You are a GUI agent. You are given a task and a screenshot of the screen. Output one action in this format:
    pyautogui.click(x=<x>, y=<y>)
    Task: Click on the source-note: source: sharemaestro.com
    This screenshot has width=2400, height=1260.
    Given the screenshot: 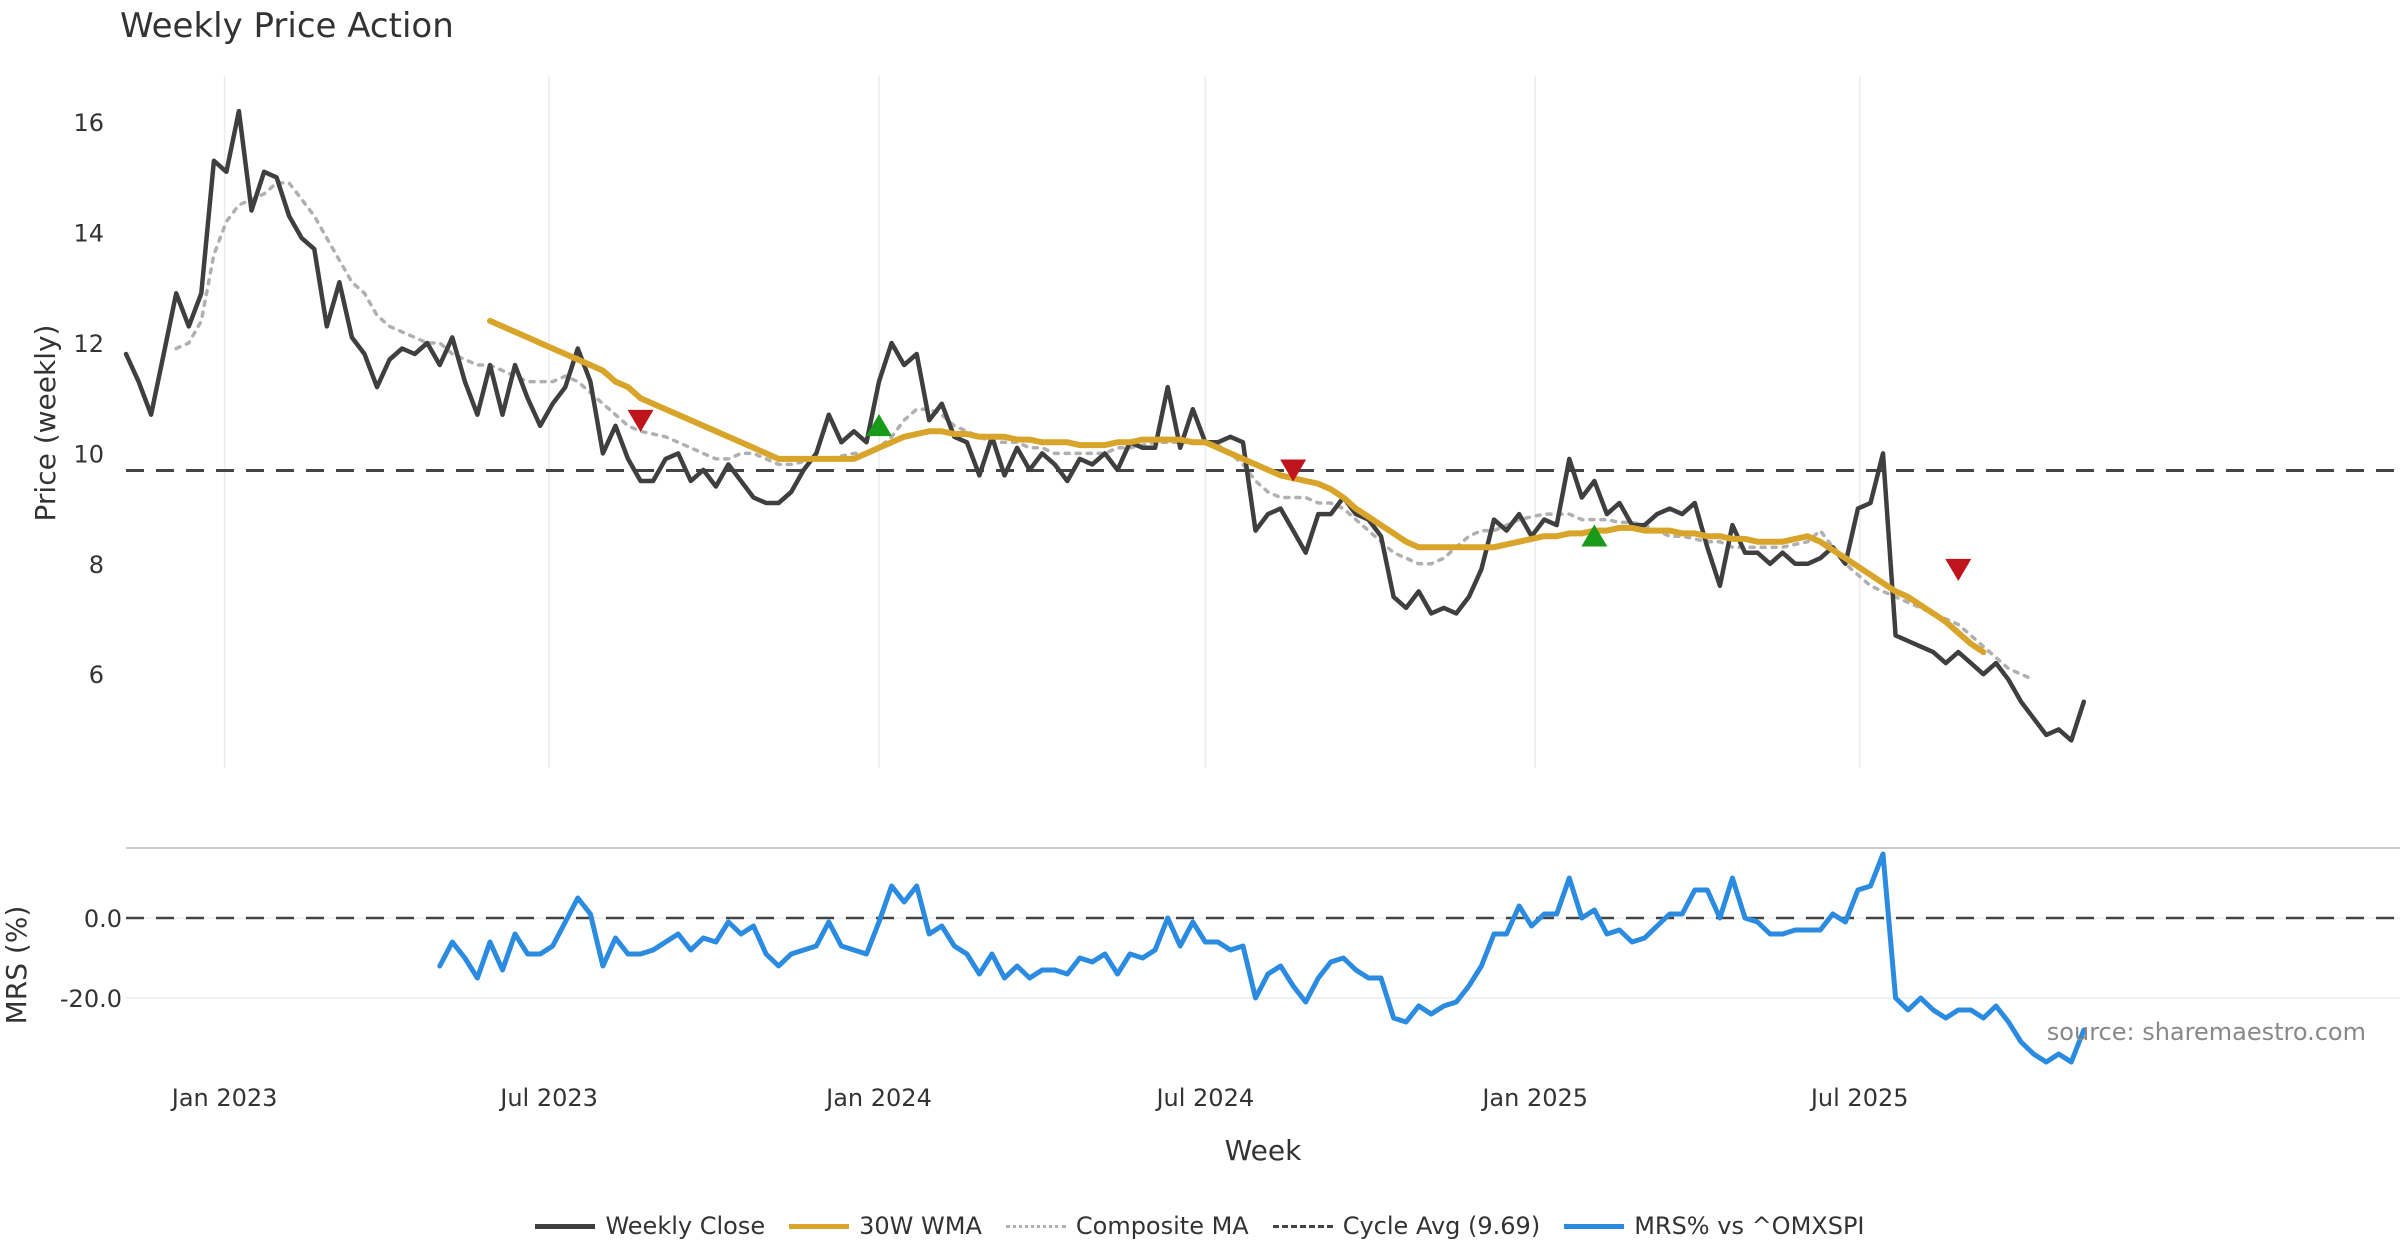 What is the action you would take?
    pyautogui.click(x=2206, y=1032)
    